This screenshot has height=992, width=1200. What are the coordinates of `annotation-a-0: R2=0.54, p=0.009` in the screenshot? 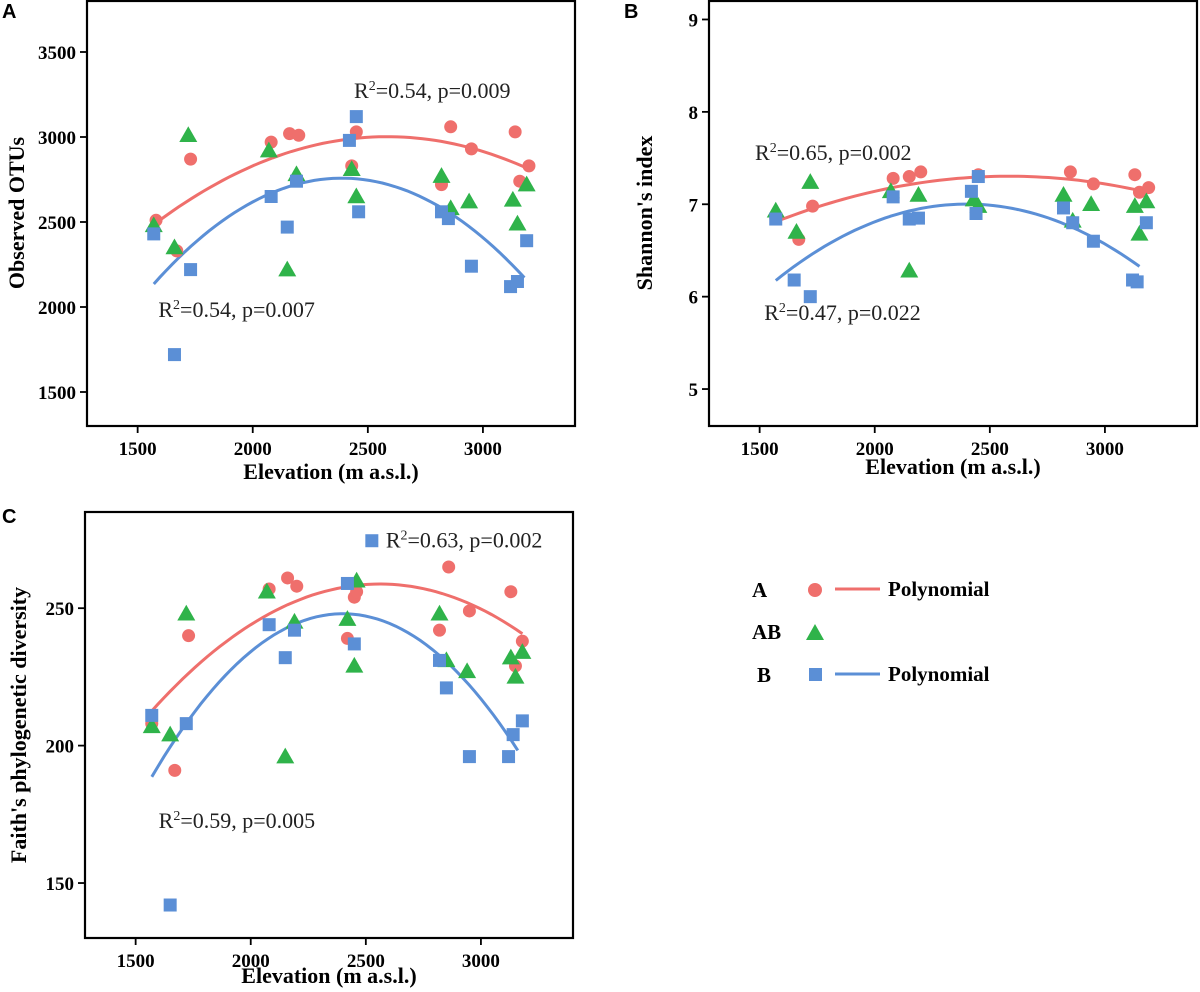 It's located at (432, 90).